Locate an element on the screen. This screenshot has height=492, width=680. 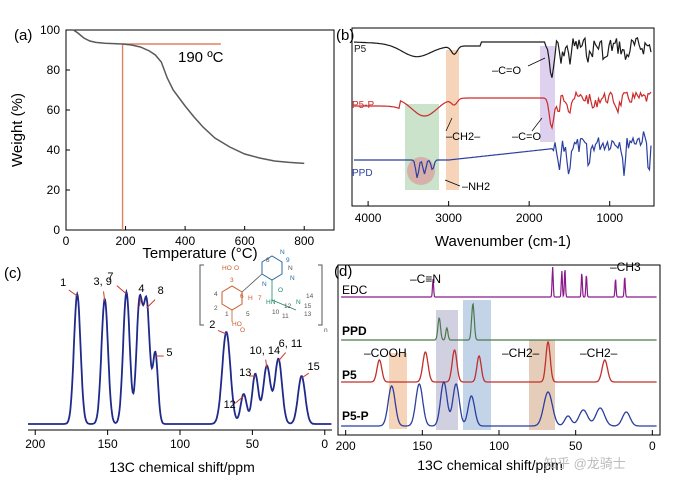
panel-b-xlabel: Wavenumber (cm-1) is located at coordinates (503, 241).